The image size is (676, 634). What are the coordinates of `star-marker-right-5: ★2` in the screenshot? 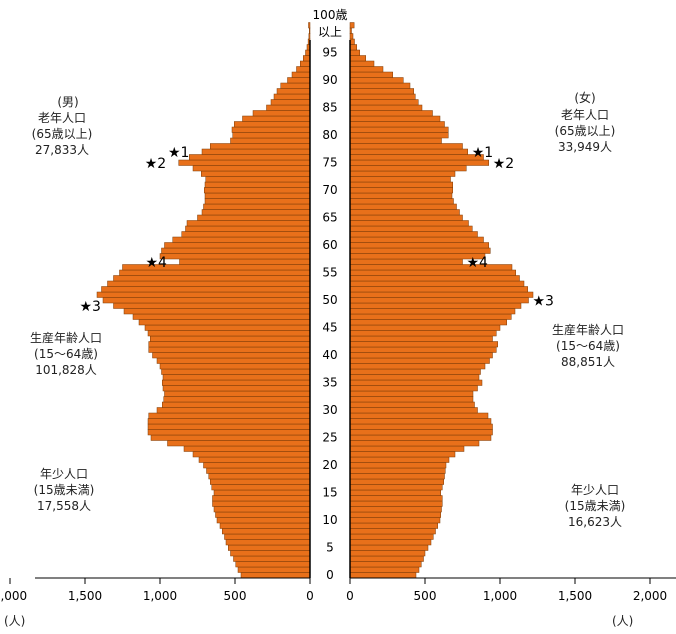 It's located at (503, 164).